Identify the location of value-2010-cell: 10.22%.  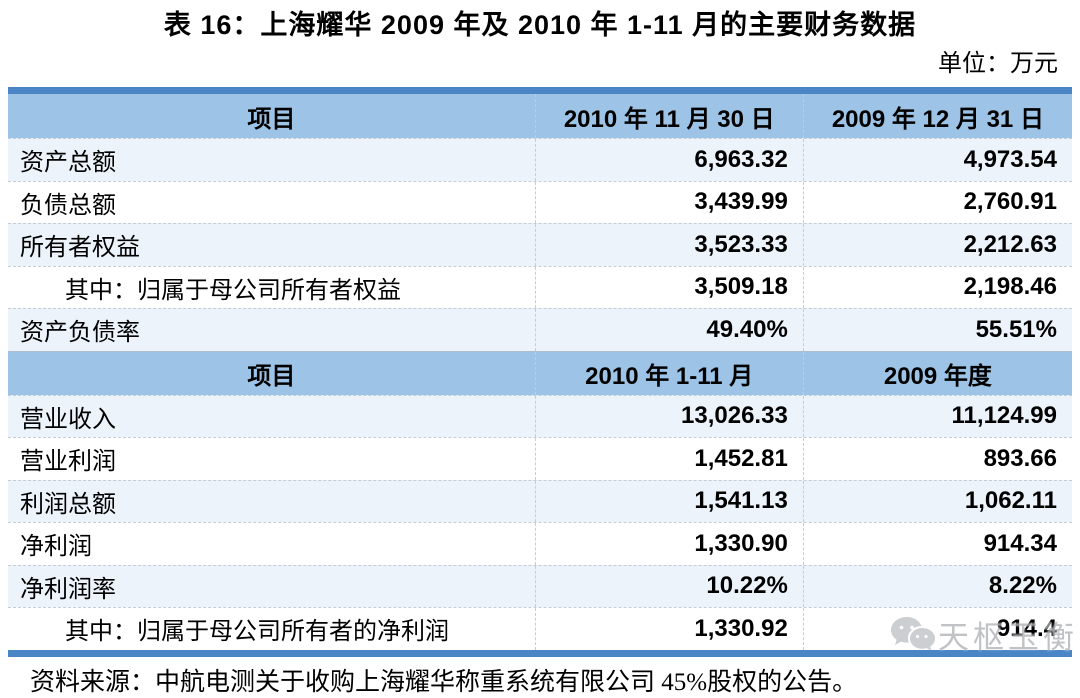
(668, 586).